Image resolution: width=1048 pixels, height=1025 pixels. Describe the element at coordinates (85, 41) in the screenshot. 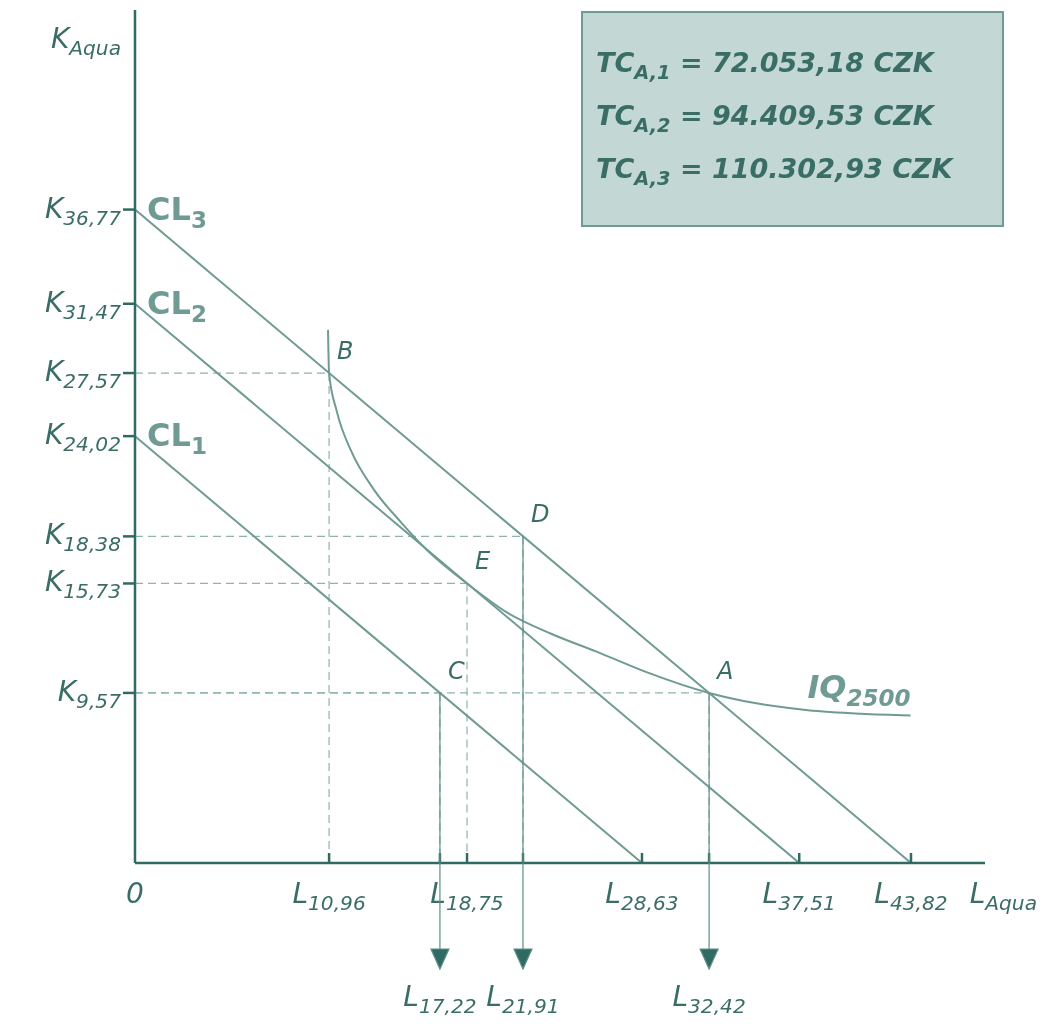

I see `y-axis-title: K$_{Aqua}$` at that location.